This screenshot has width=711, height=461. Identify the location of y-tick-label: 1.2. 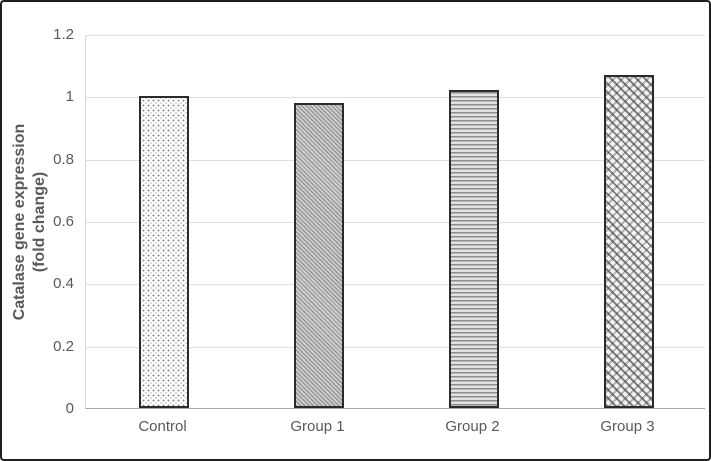
(63, 34).